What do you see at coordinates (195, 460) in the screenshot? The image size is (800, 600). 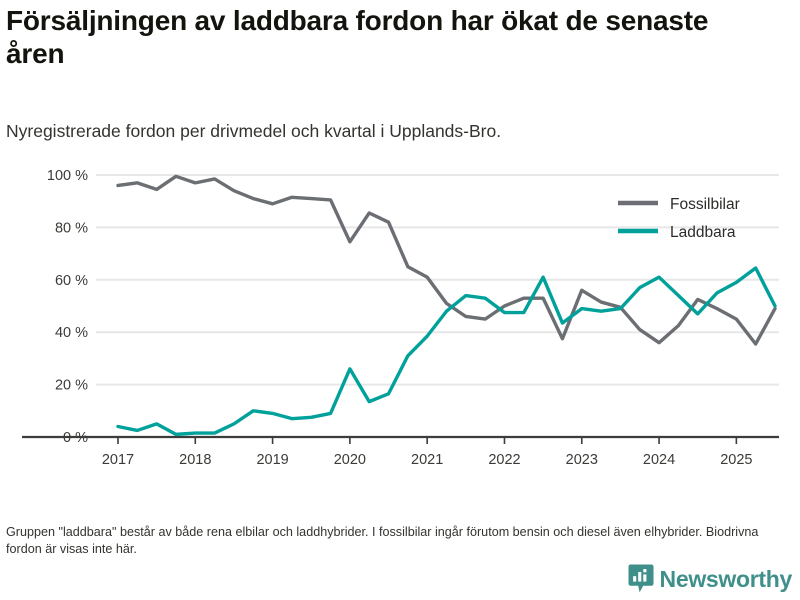 I see `x-axis-tick-label: 2018` at bounding box center [195, 460].